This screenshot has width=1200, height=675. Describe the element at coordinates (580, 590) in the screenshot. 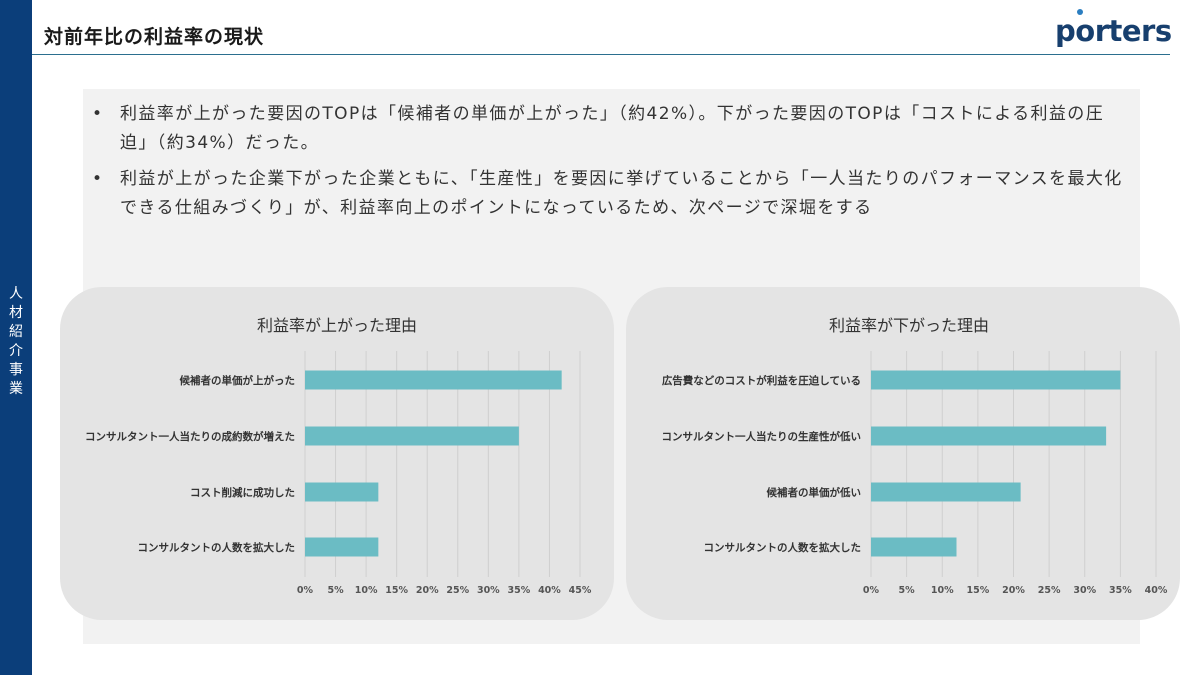

I see `x-tick-label: 45%` at that location.